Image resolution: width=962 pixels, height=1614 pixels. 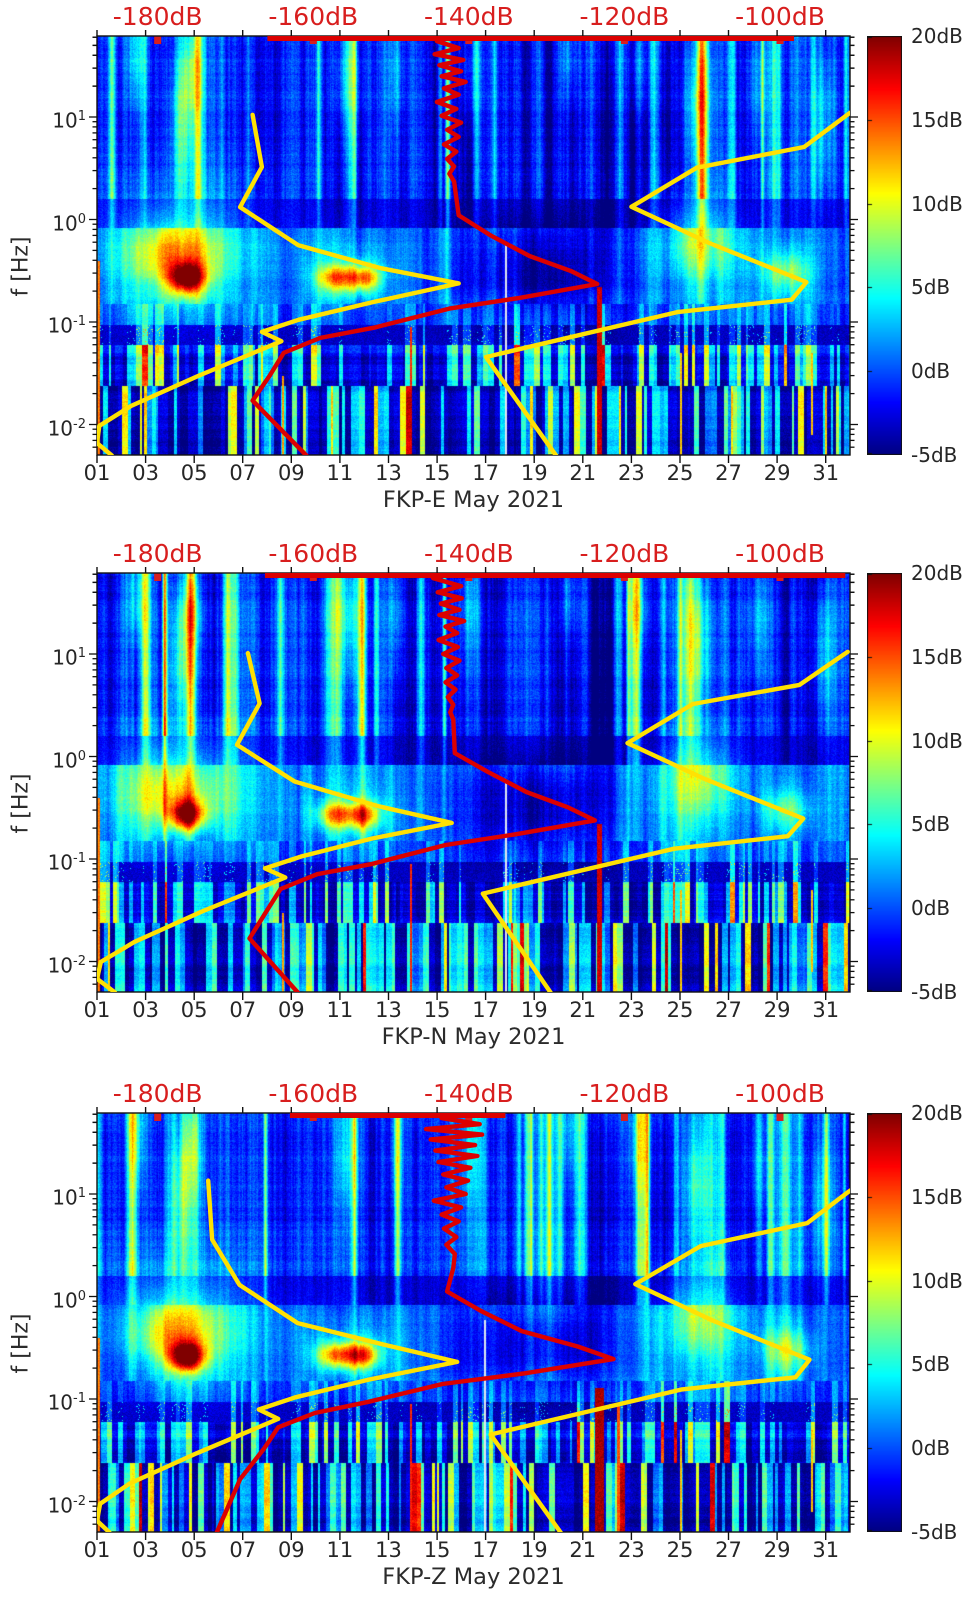 What do you see at coordinates (473, 1037) in the screenshot?
I see `panel-title: FKP-N May 2021` at bounding box center [473, 1037].